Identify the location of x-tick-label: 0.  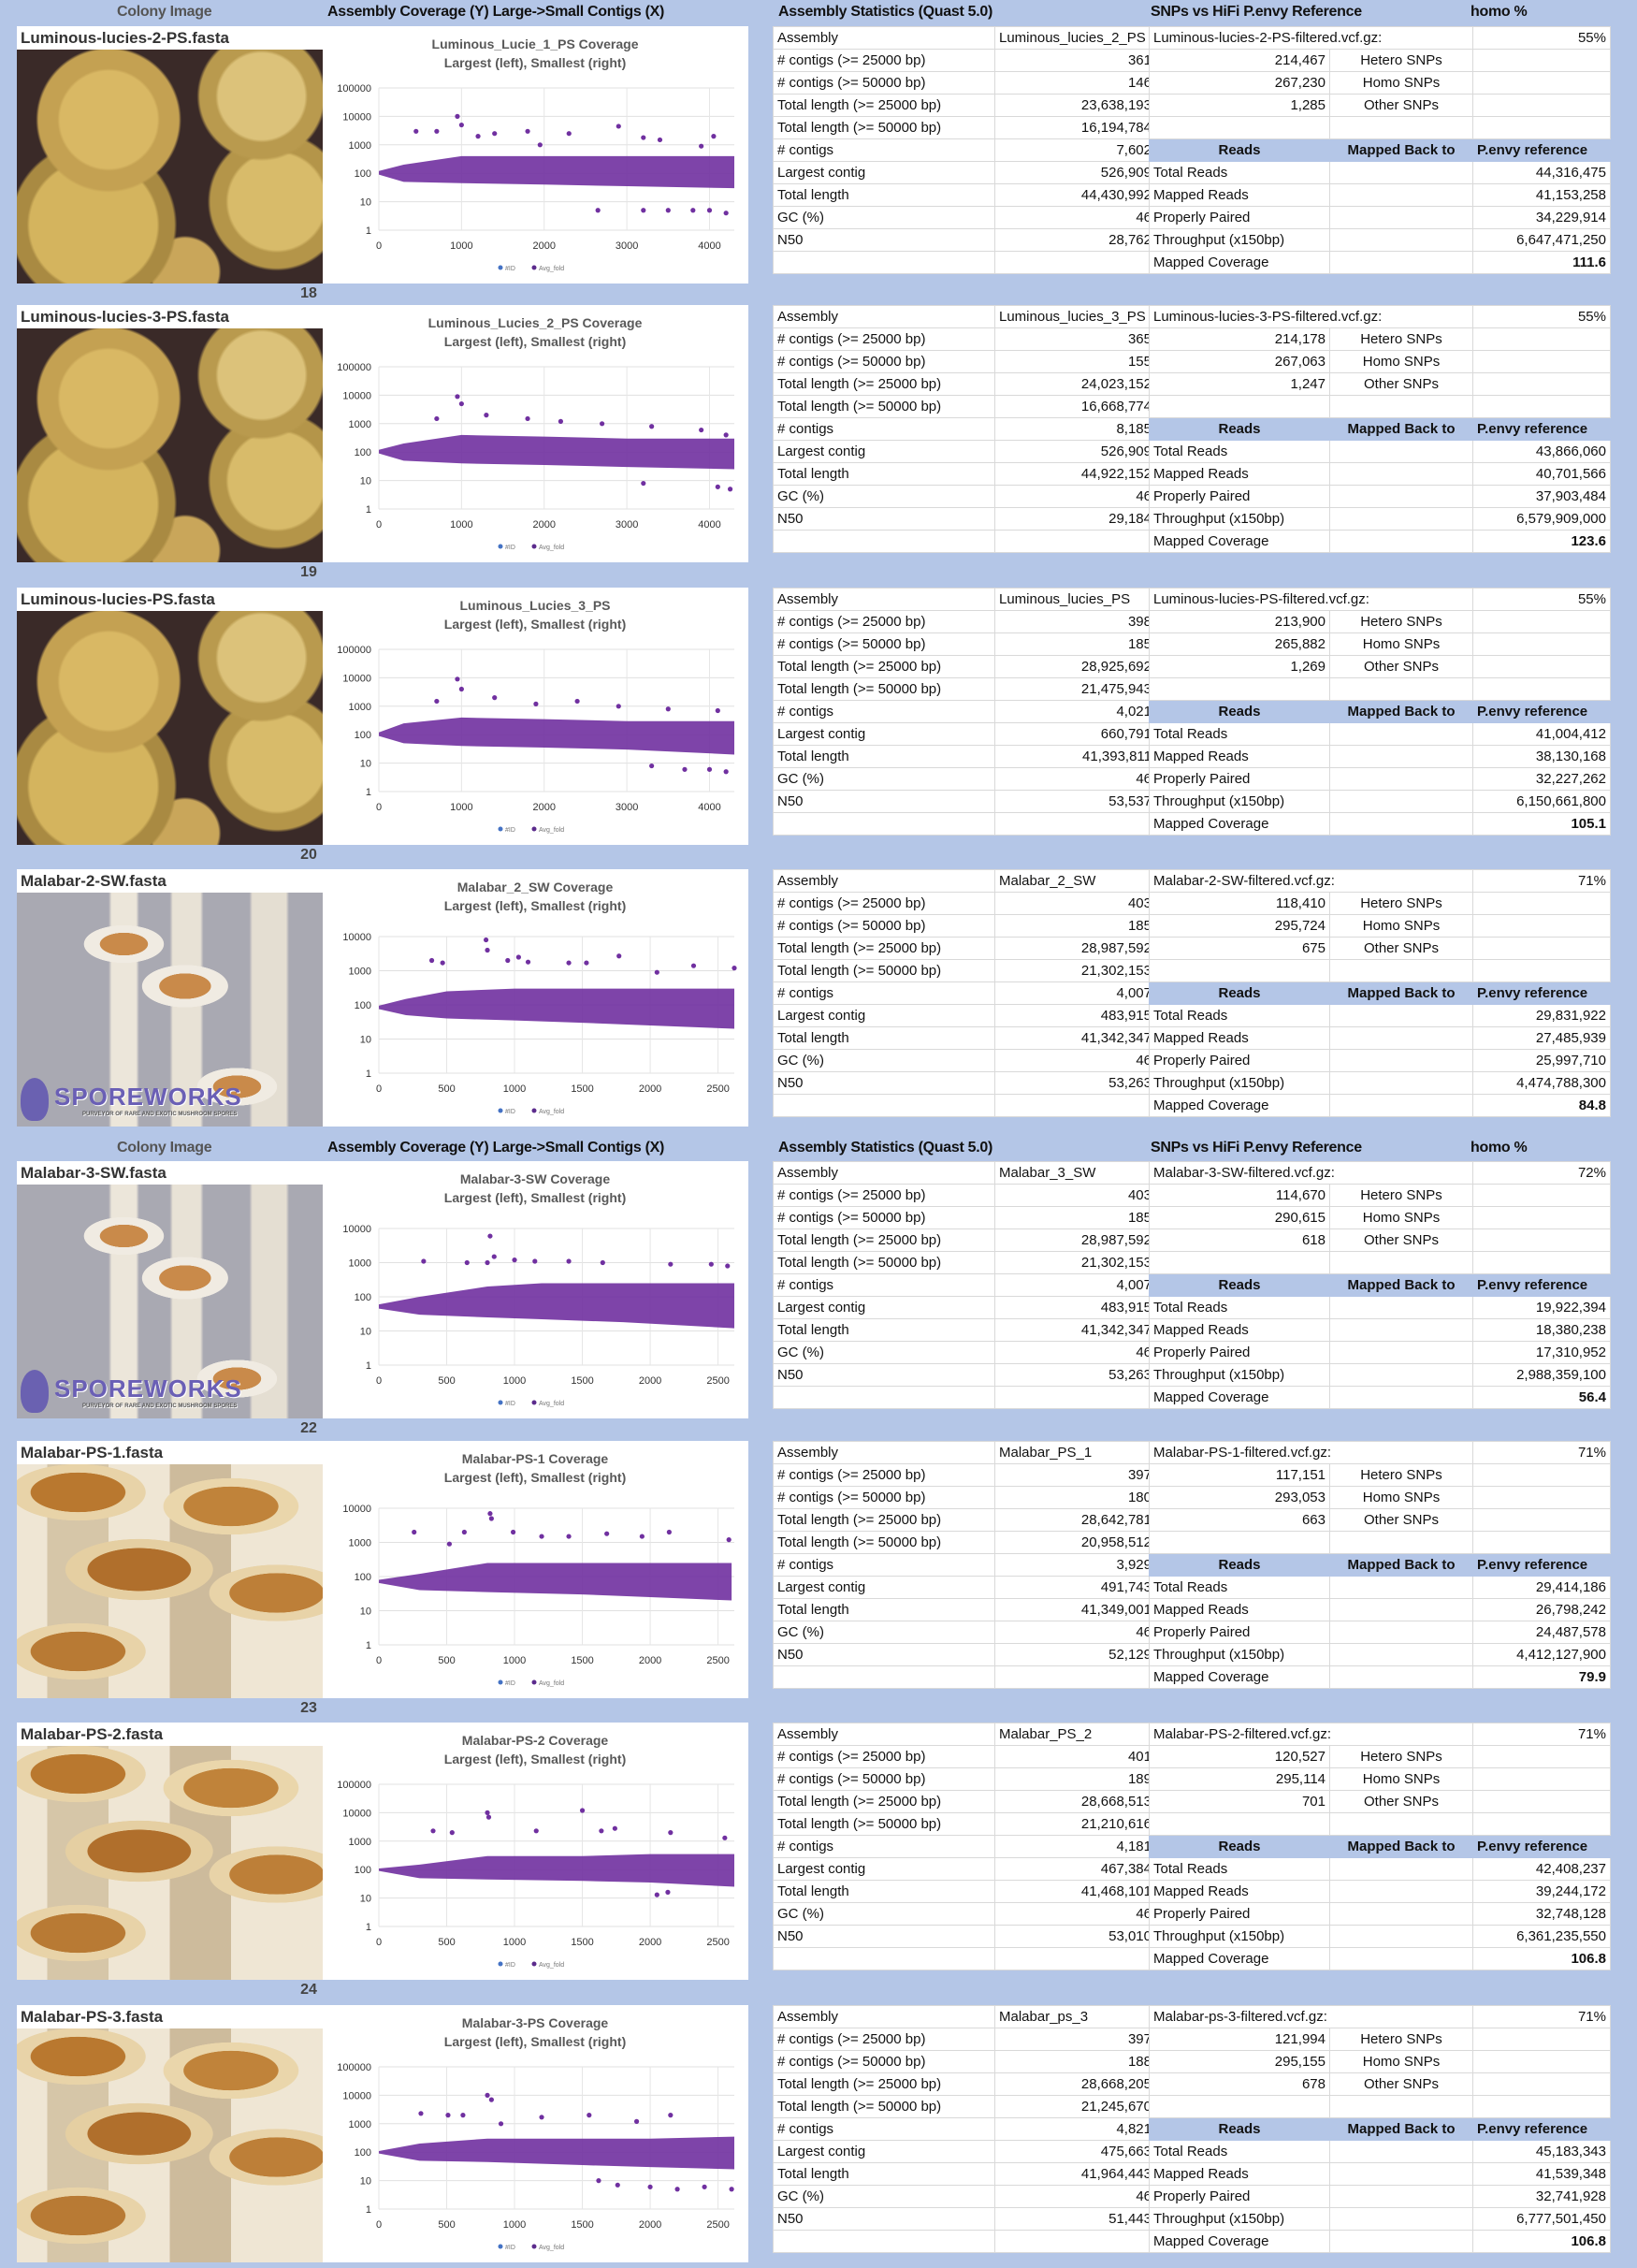
(379, 1089).